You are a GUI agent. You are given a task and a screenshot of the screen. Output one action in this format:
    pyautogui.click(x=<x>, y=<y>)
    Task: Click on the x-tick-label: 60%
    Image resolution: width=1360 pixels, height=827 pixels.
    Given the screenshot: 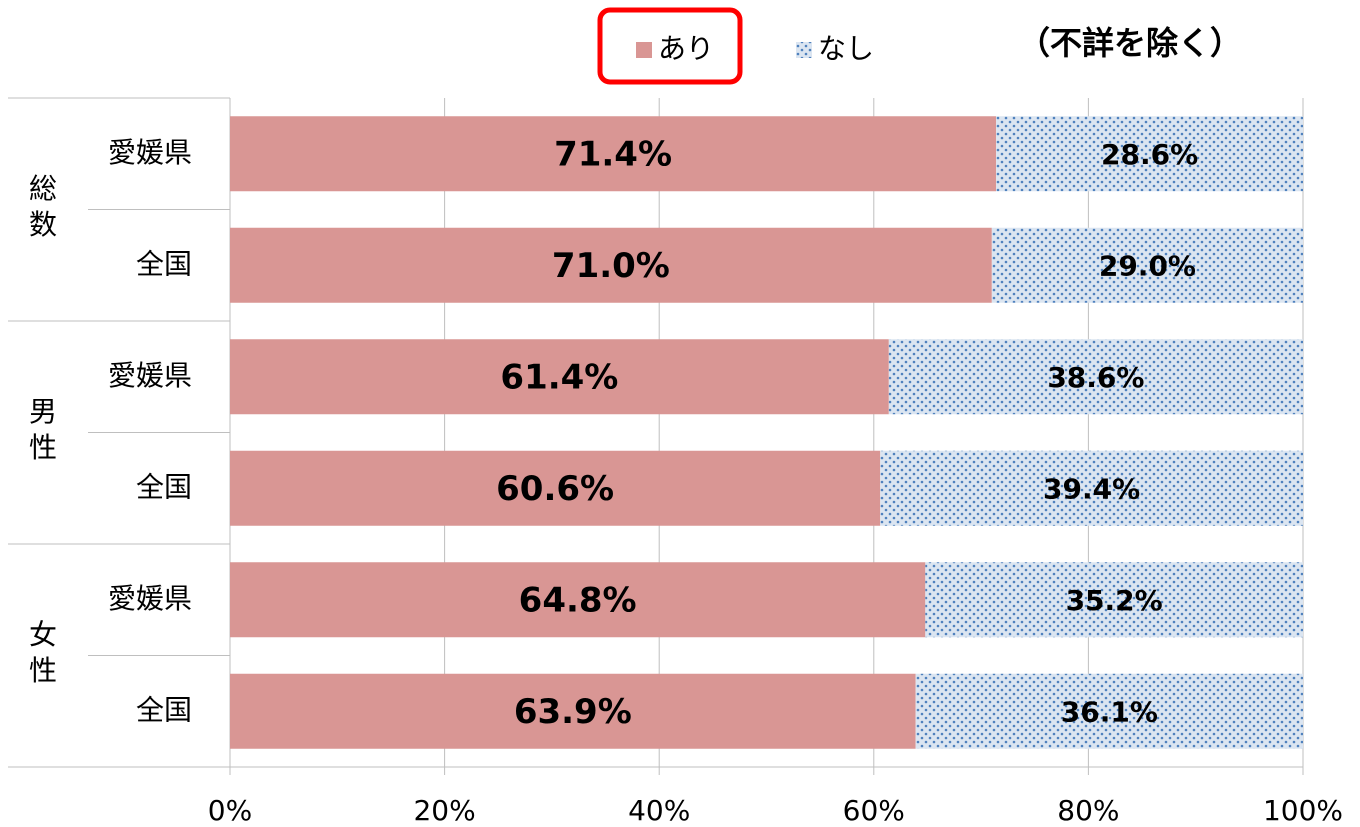 What is the action you would take?
    pyautogui.click(x=874, y=810)
    